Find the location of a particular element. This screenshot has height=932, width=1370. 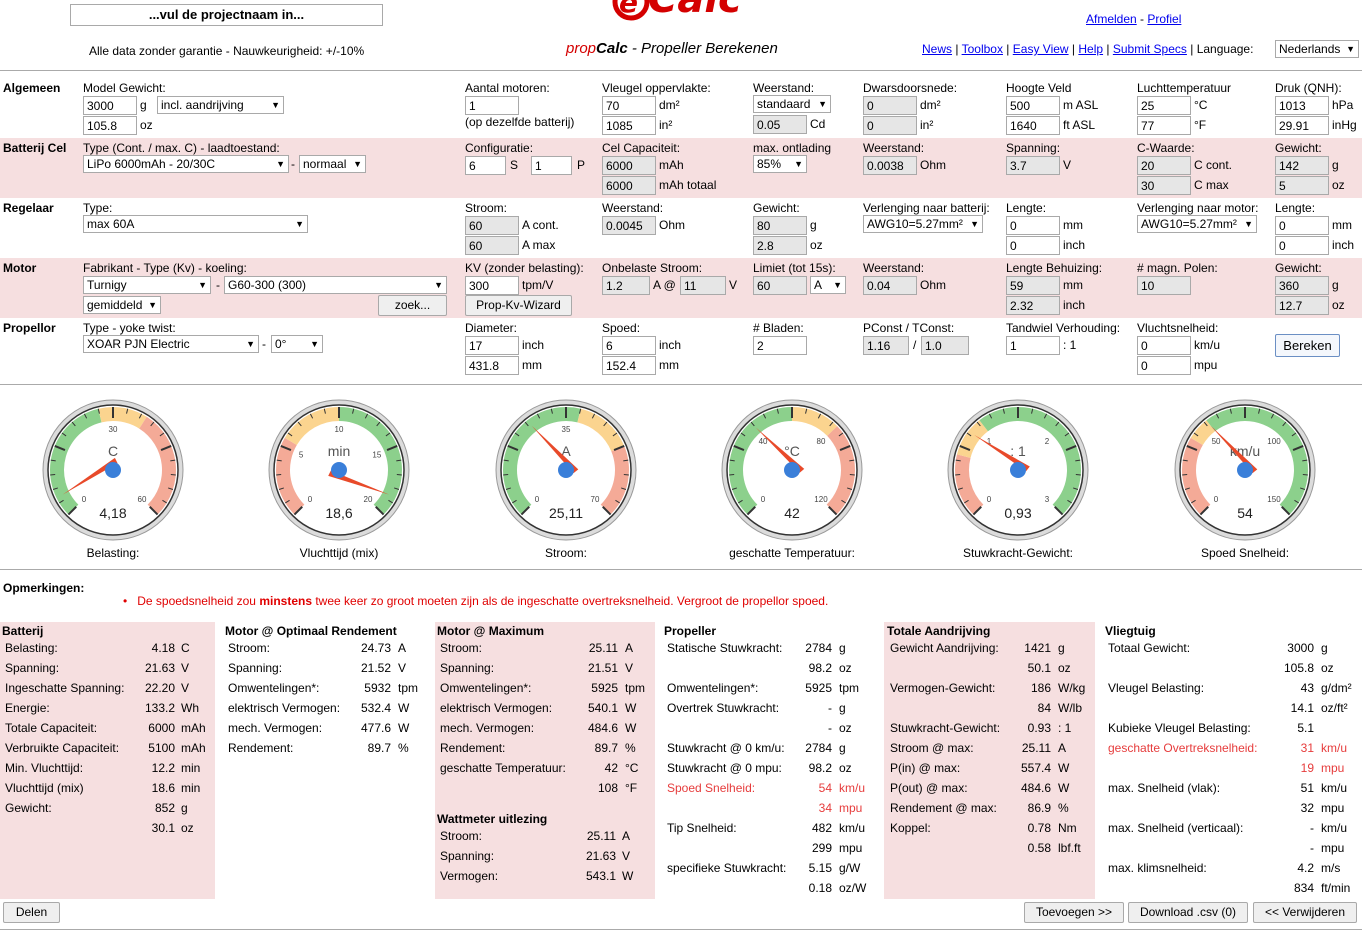

length2-inch-input is located at coordinates (1302, 245).